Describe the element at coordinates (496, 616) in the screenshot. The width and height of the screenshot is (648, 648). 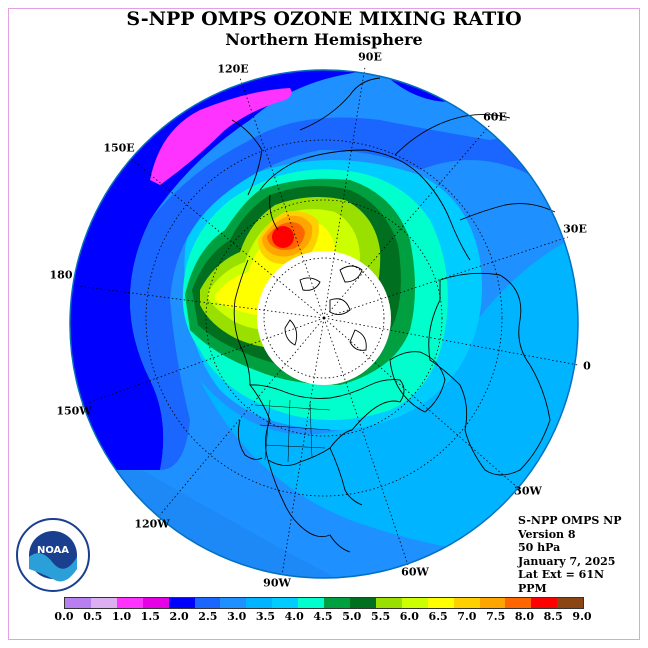
I see `colorbar-tick-label: 7.5` at that location.